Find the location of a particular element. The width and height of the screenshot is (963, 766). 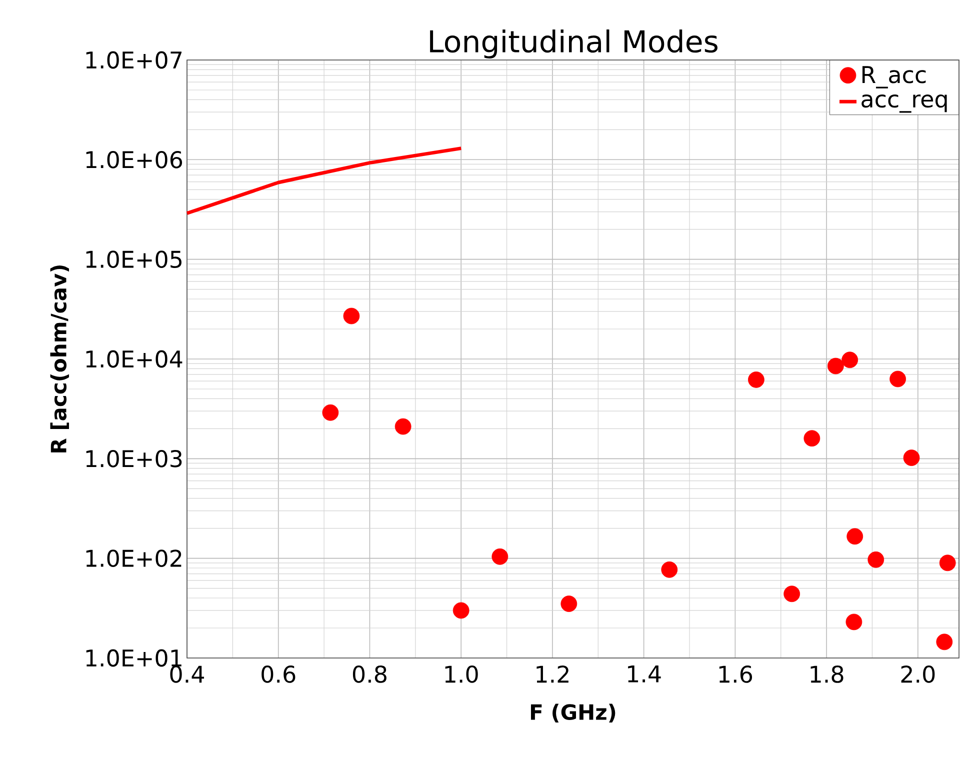

y-axis-title: R [acc(ohm/cav) is located at coordinates (59, 358).